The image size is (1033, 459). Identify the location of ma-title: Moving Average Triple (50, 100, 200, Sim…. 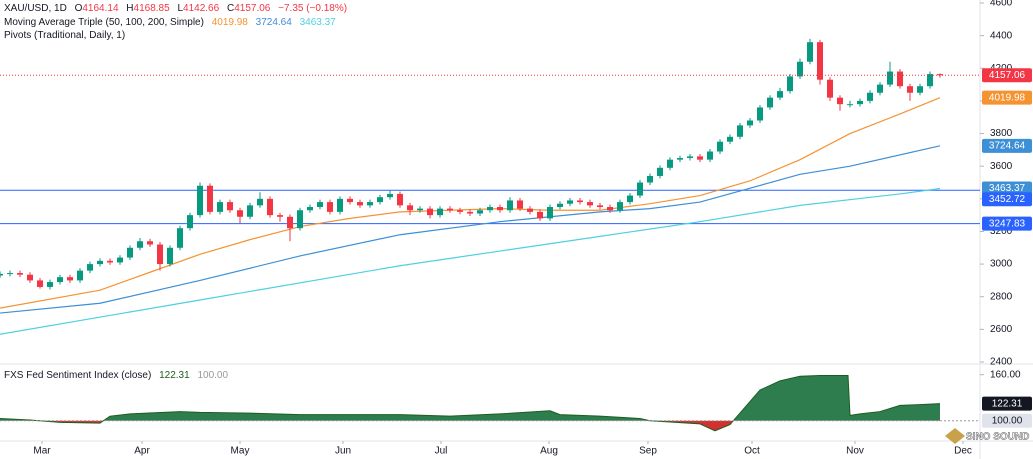
(104, 22).